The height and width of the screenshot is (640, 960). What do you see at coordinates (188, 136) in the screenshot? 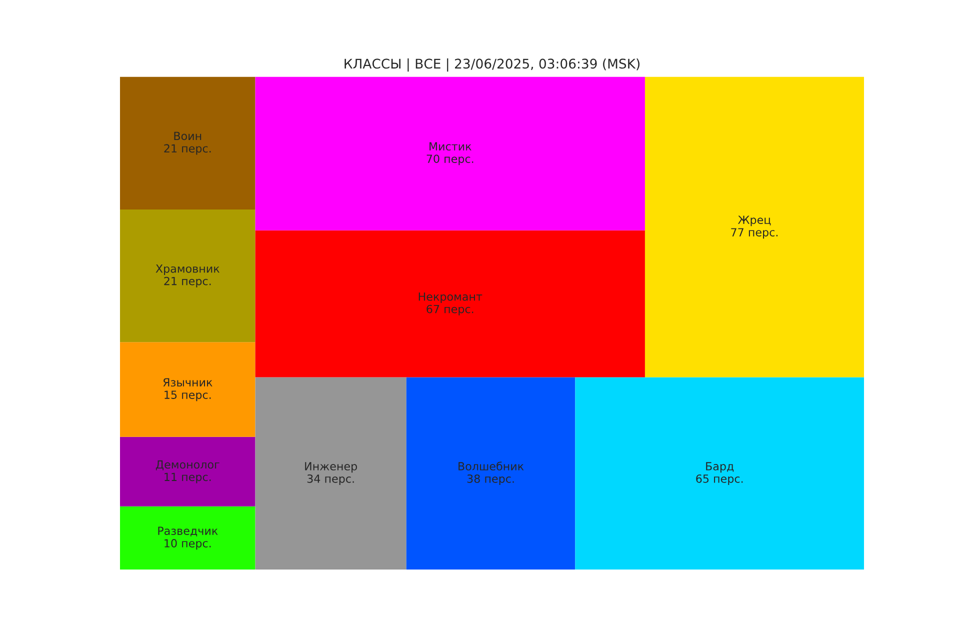
I see `category-label: Воин` at bounding box center [188, 136].